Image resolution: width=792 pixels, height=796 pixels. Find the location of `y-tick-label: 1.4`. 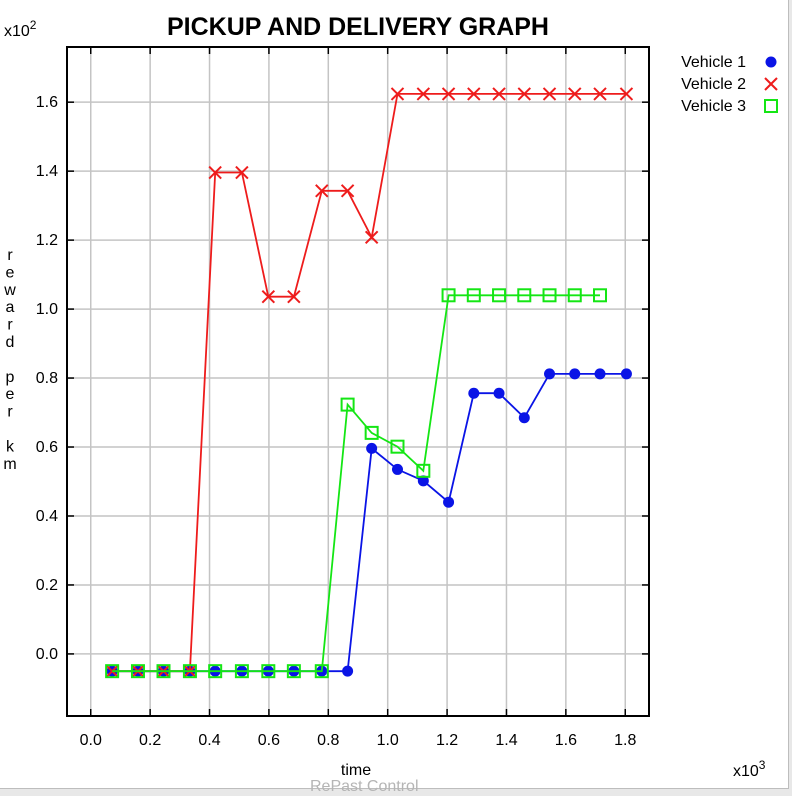

y-tick-label: 1.4 is located at coordinates (47, 171).